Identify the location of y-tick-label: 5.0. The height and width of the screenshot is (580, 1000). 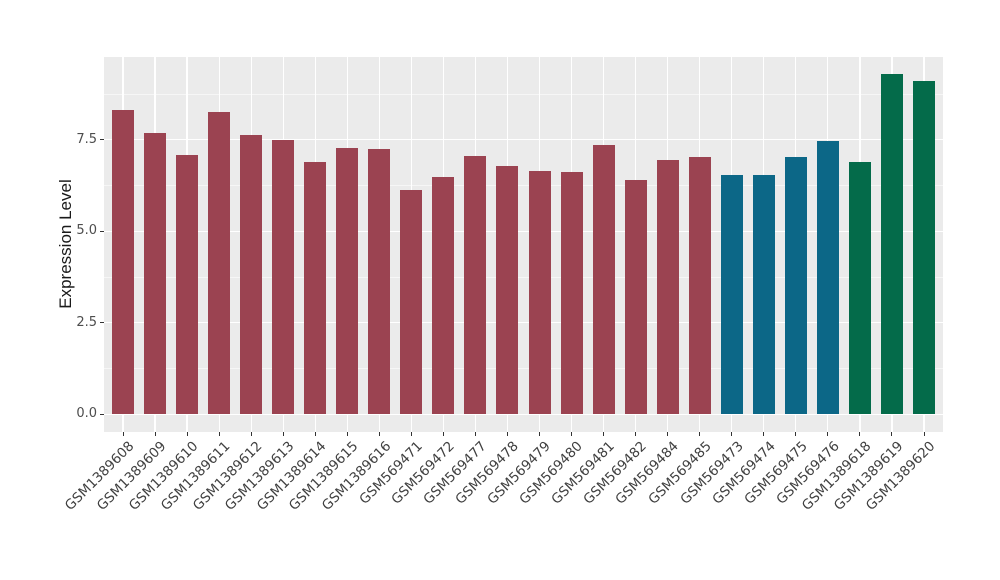
(86, 230).